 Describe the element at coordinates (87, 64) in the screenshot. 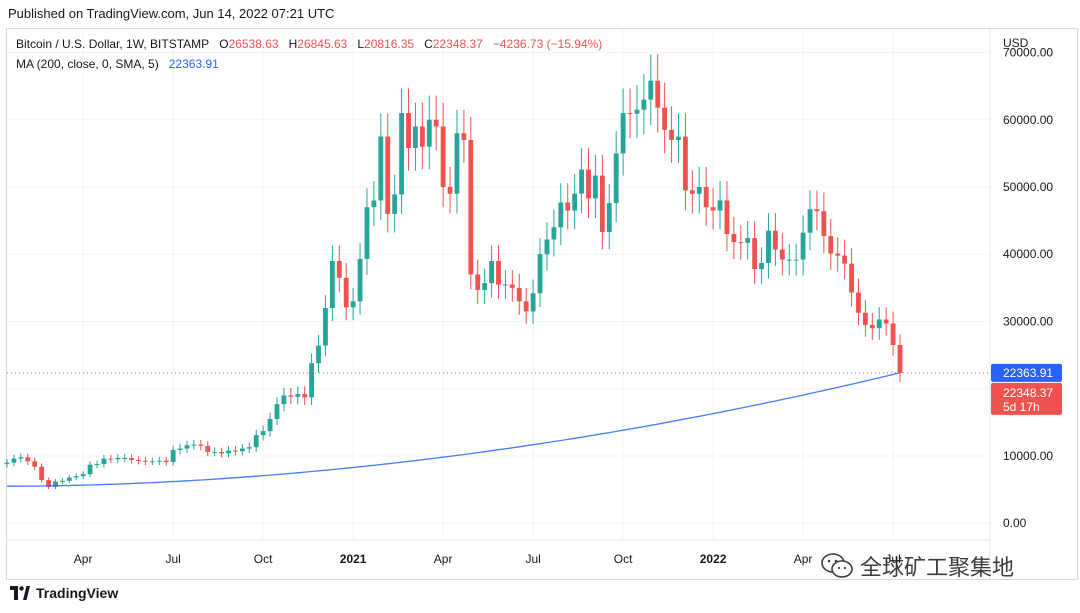

I see `ma-label: MA (200, close, 0, SMA, 5)` at that location.